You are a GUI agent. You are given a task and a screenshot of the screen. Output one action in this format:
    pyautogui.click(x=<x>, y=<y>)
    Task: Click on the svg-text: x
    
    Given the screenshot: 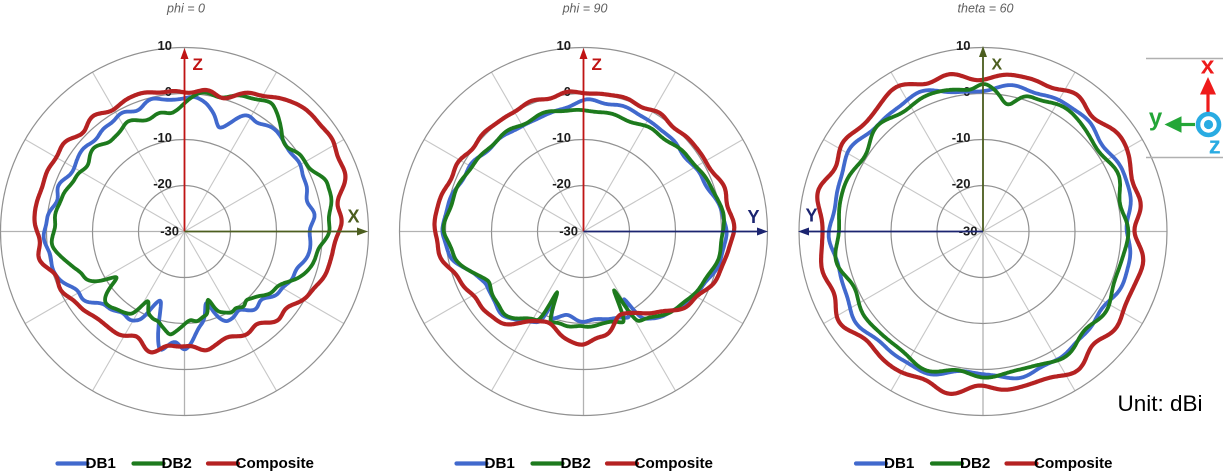 What is the action you would take?
    pyautogui.click(x=1208, y=66)
    